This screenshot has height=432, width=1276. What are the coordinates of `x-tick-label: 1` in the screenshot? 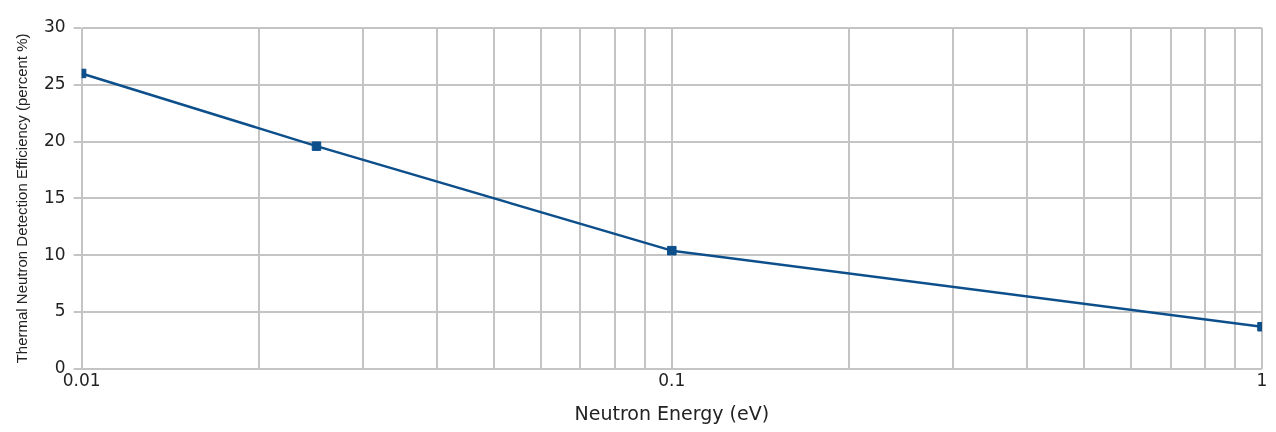 It's located at (1262, 380).